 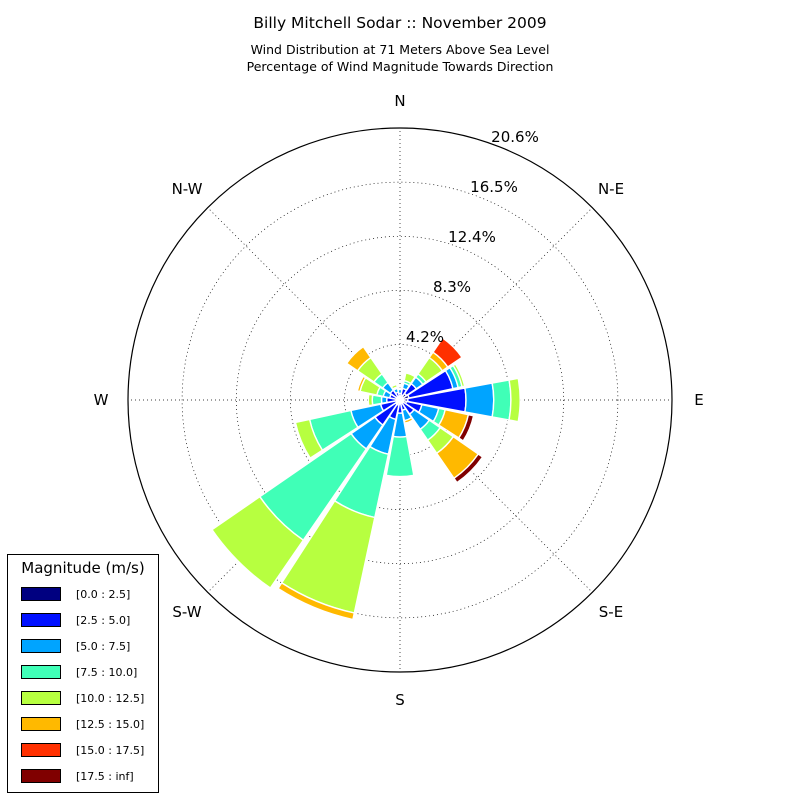 I want to click on legend-entry-label: [17.5 : inf], so click(x=105, y=776).